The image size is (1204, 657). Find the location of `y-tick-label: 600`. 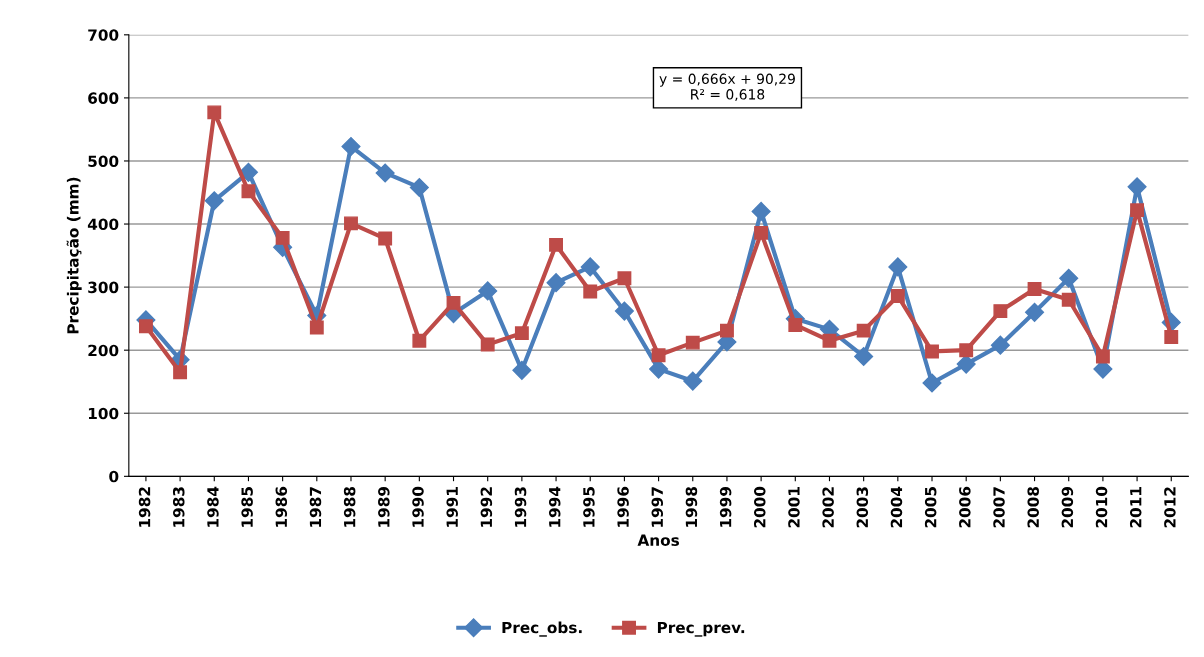

y-tick-label: 600 is located at coordinates (103, 98).